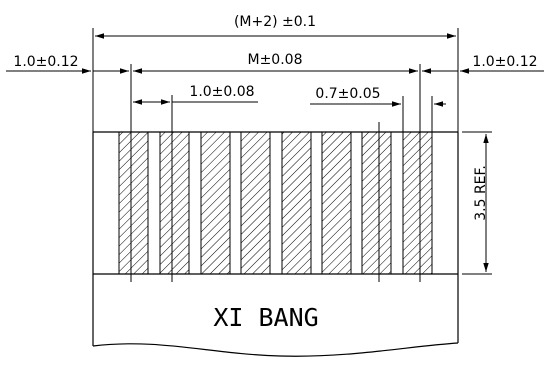 The height and width of the screenshot is (374, 550). I want to click on contact-width-dimension: 0.7±0.05, so click(378, 96).